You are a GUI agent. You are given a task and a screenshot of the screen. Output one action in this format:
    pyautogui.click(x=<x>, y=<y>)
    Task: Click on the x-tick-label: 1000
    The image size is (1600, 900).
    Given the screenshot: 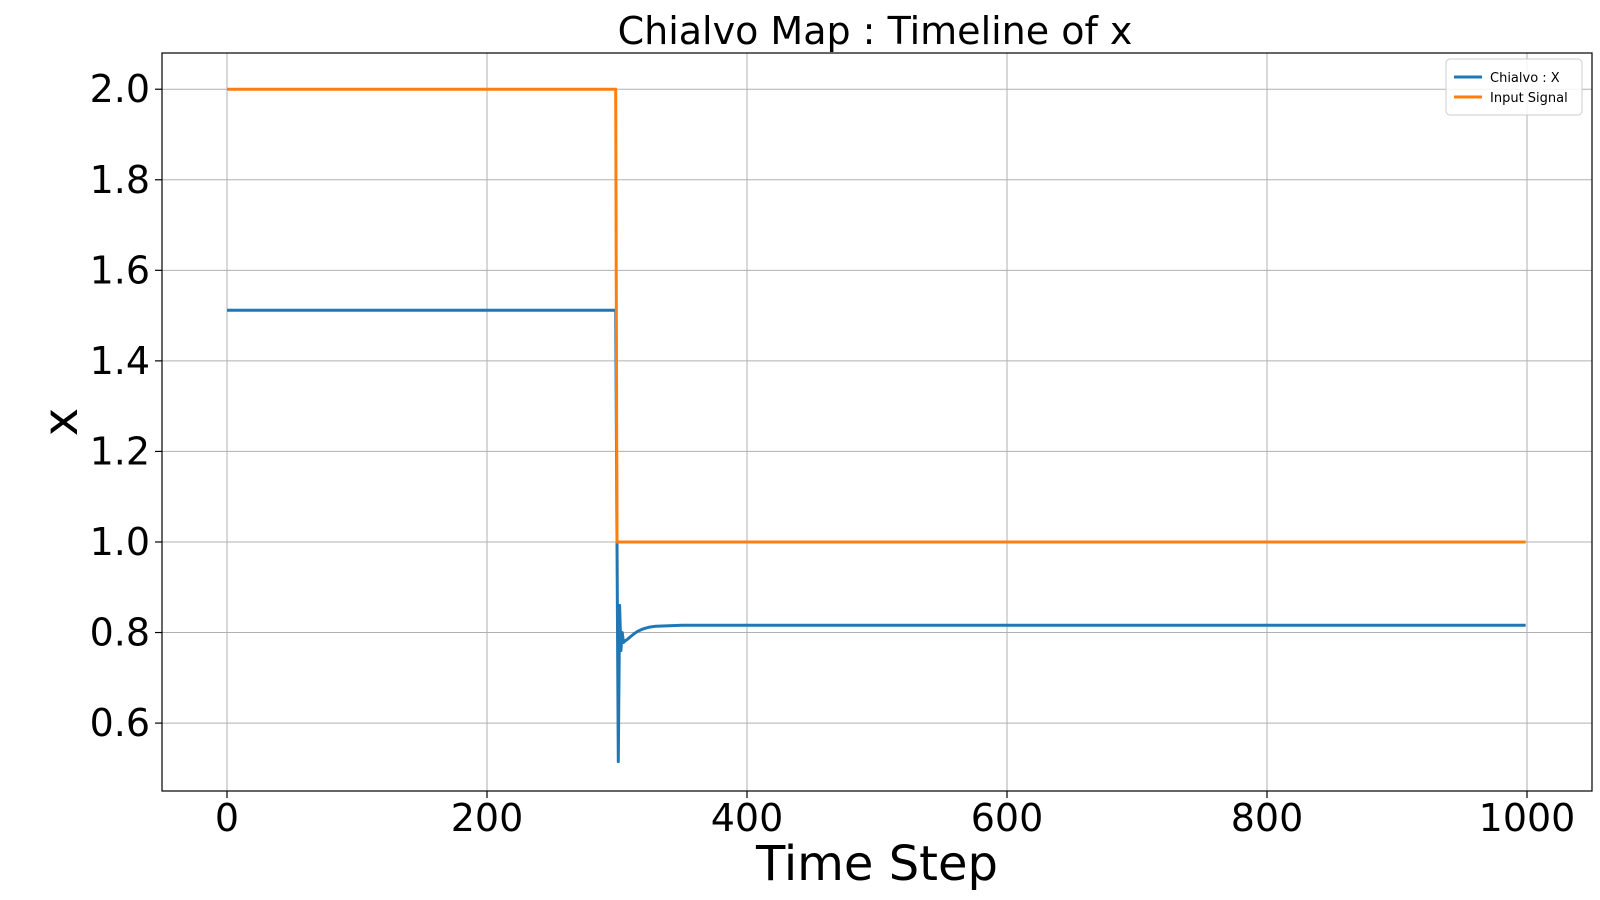 What is the action you would take?
    pyautogui.click(x=1527, y=818)
    